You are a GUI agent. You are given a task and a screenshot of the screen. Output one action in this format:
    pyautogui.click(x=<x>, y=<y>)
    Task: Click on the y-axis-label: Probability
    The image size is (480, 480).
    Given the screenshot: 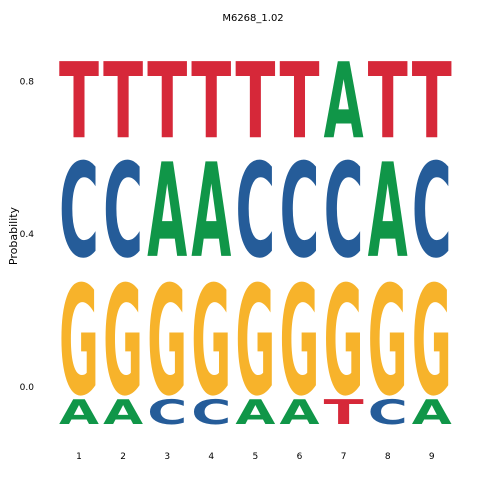 What is the action you would take?
    pyautogui.click(x=13, y=235)
    